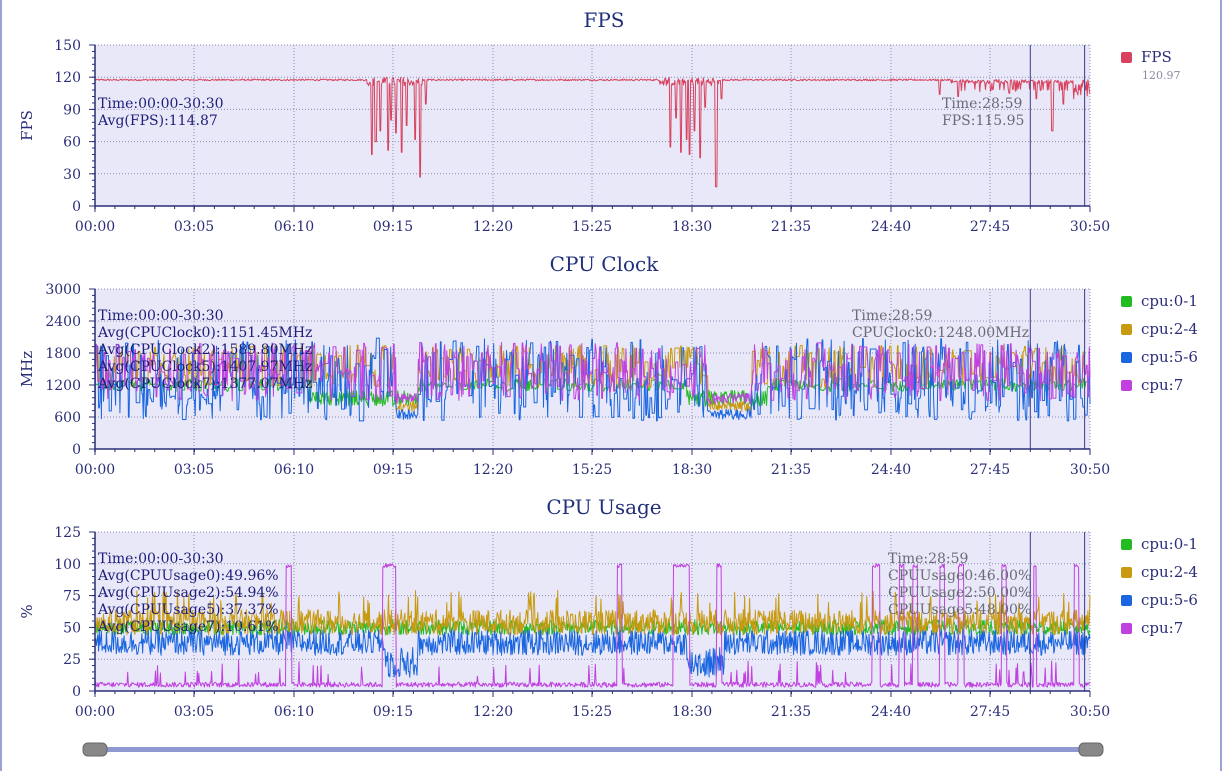 The width and height of the screenshot is (1222, 775). I want to click on y-tick-label: 50, so click(72, 628).